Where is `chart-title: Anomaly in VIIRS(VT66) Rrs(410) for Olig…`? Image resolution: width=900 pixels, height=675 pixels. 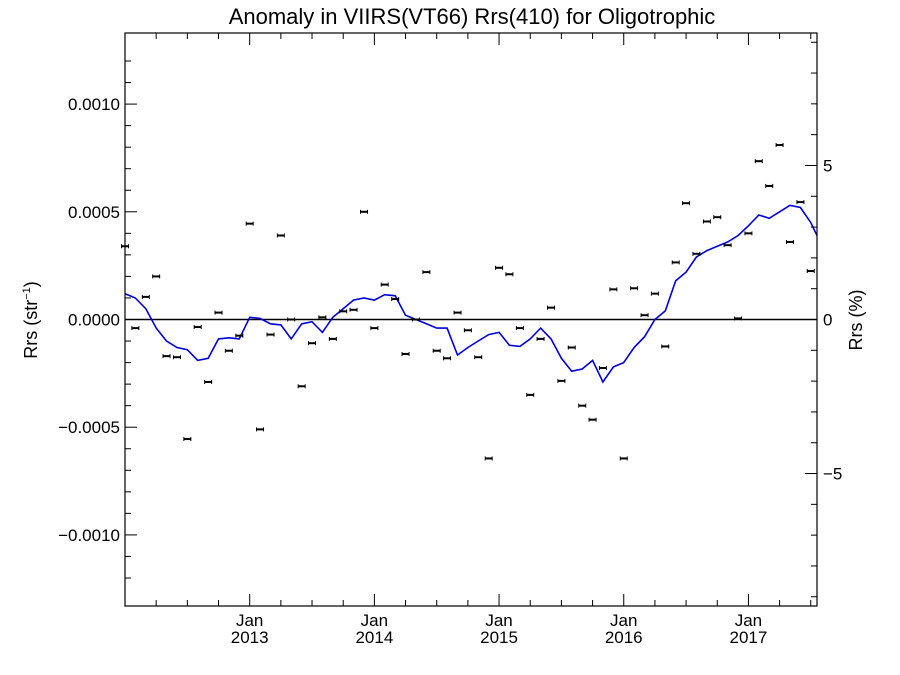
chart-title: Anomaly in VIIRS(VT66) Rrs(410) for Olig… is located at coordinates (472, 16).